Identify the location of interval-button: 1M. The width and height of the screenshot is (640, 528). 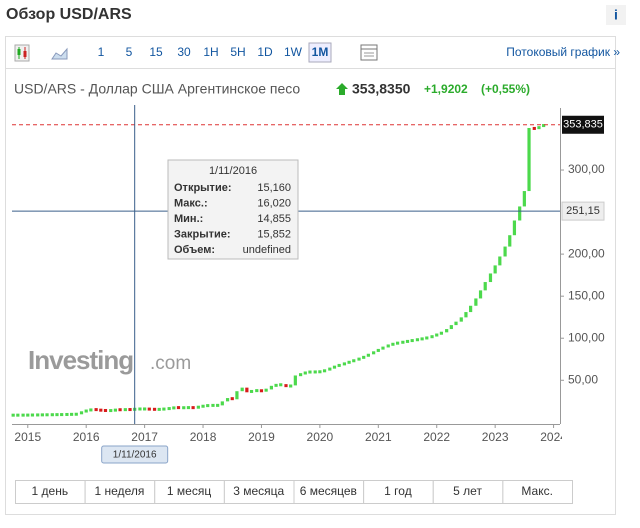
(320, 52).